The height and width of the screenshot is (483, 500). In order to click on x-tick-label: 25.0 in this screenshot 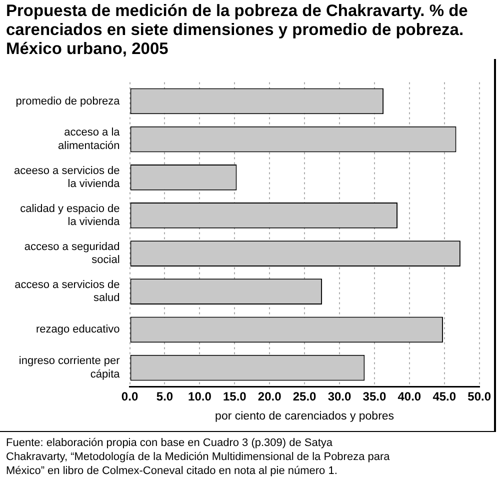, I will do `click(304, 396)`.